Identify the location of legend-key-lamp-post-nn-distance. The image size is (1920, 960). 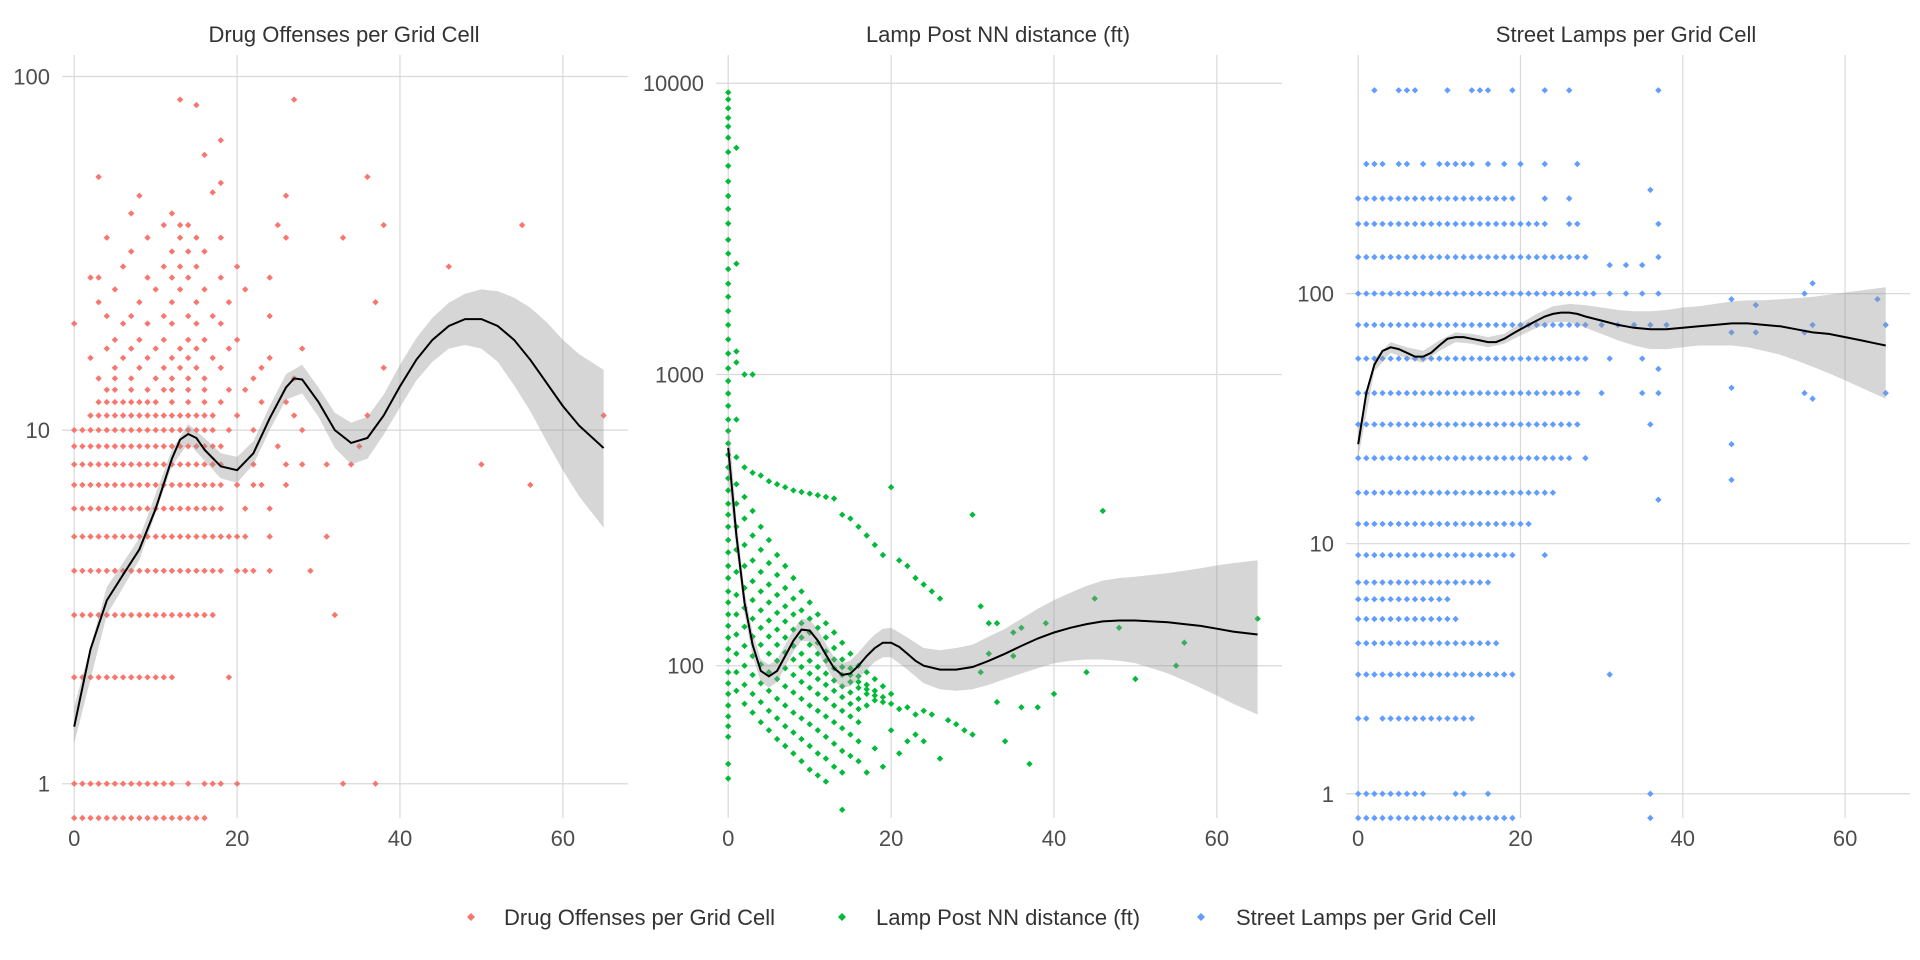
(842, 917).